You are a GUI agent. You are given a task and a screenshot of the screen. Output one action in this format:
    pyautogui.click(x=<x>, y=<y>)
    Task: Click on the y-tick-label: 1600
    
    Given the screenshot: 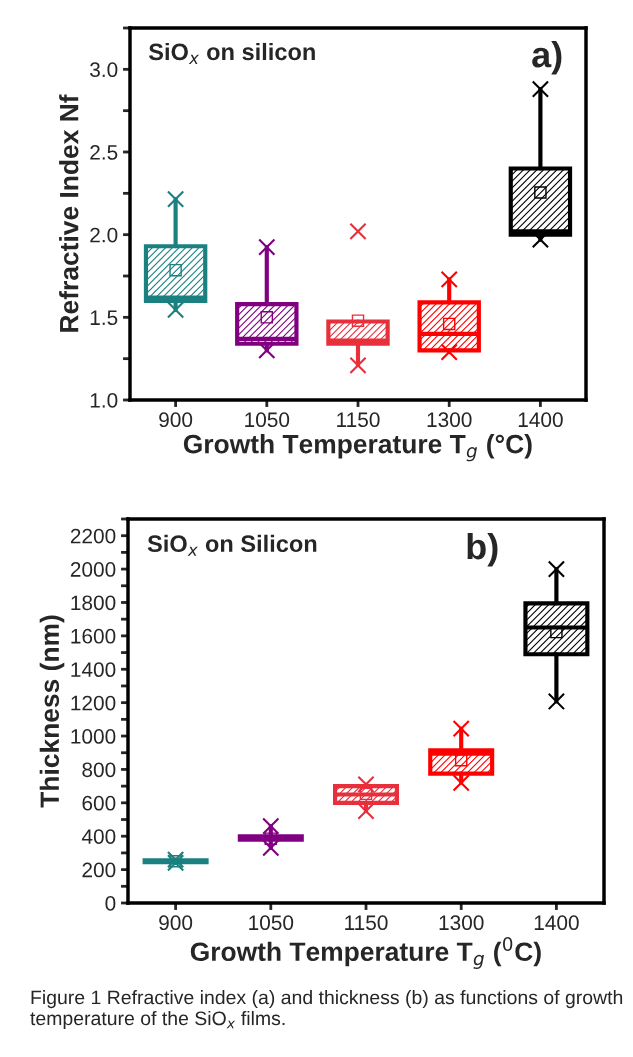 What is the action you would take?
    pyautogui.click(x=93, y=636)
    